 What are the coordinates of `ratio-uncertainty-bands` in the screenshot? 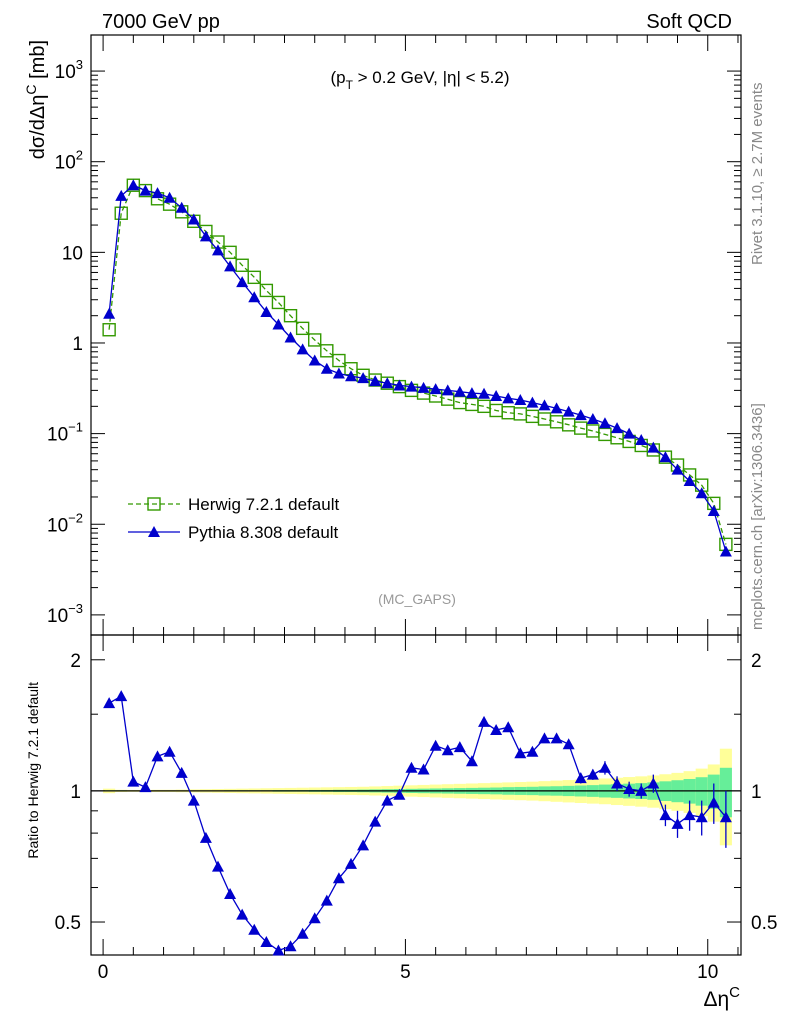 It's located at (416, 797).